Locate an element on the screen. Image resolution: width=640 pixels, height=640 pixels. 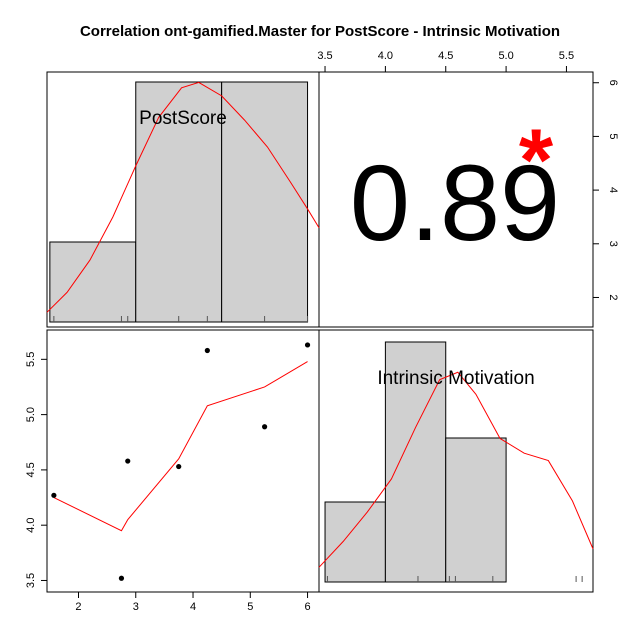
right-tick-label: 2 is located at coordinates (613, 297).